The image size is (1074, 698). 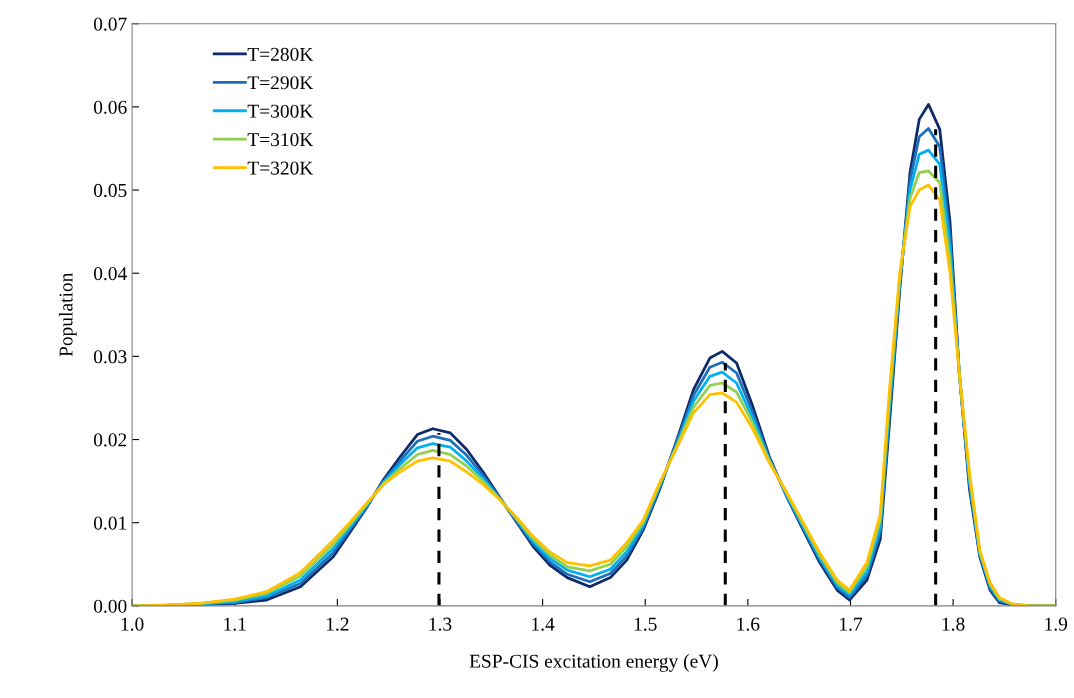 What do you see at coordinates (110, 107) in the screenshot?
I see `y-tick-label: 0.06` at bounding box center [110, 107].